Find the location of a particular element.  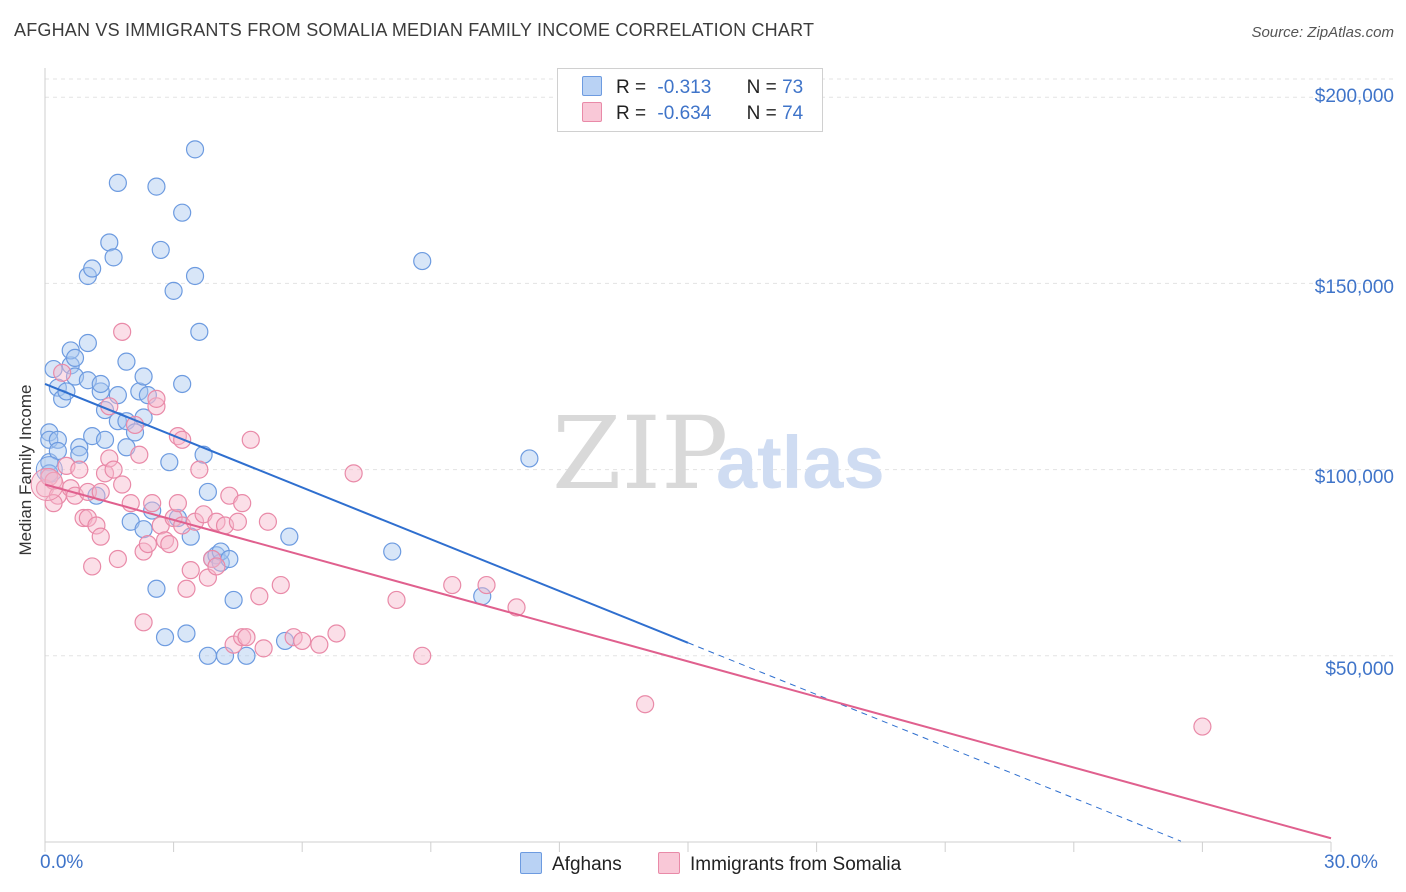

afghan-r-value: -0.313 is located at coordinates (684, 87).